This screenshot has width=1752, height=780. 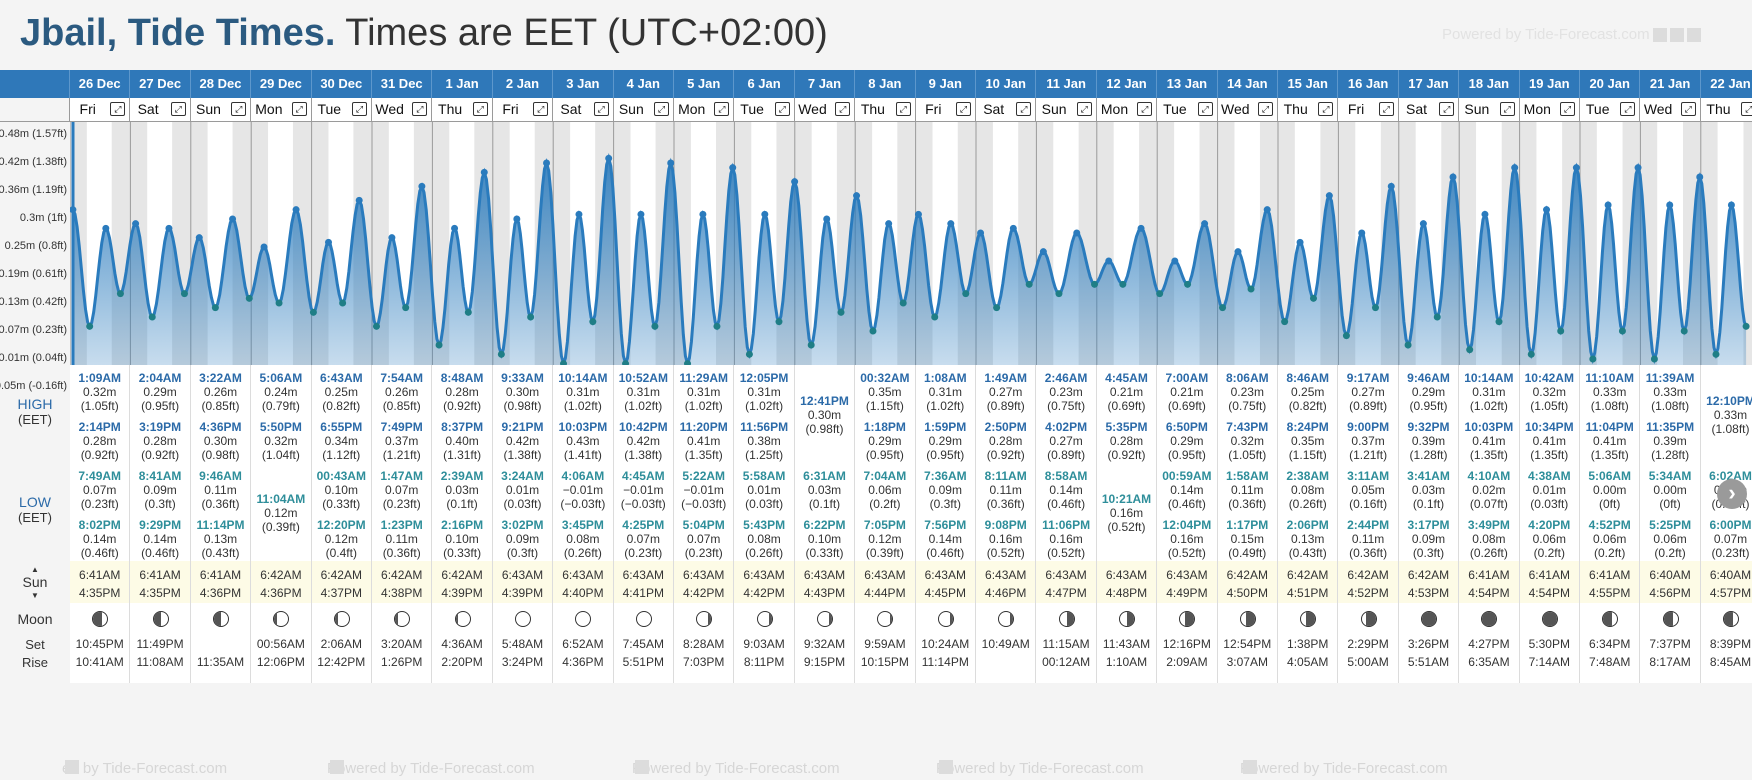 What do you see at coordinates (160, 441) in the screenshot?
I see `tide-height-m: 0.28m` at bounding box center [160, 441].